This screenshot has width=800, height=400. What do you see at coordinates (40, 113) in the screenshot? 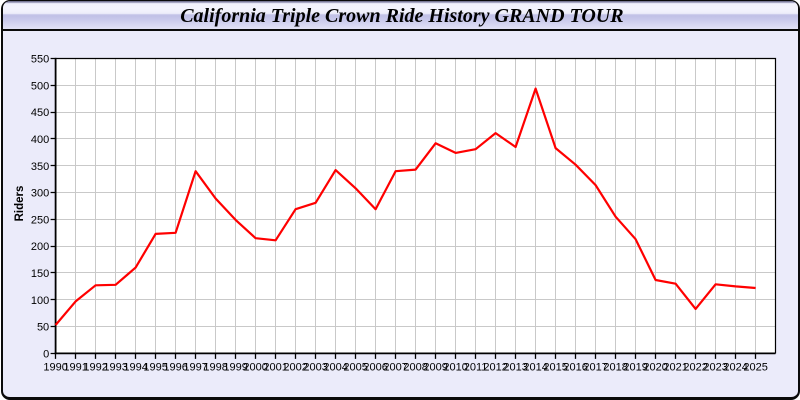
I see `svg-text: 450` at bounding box center [40, 113].